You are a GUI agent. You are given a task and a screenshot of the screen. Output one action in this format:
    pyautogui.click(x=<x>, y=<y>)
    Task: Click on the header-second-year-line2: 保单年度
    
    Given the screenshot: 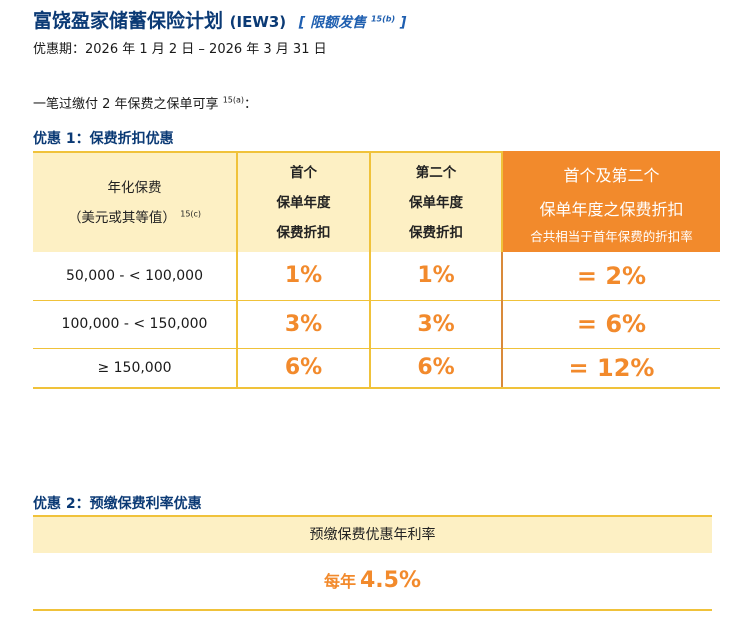 What is the action you would take?
    pyautogui.click(x=436, y=202)
    